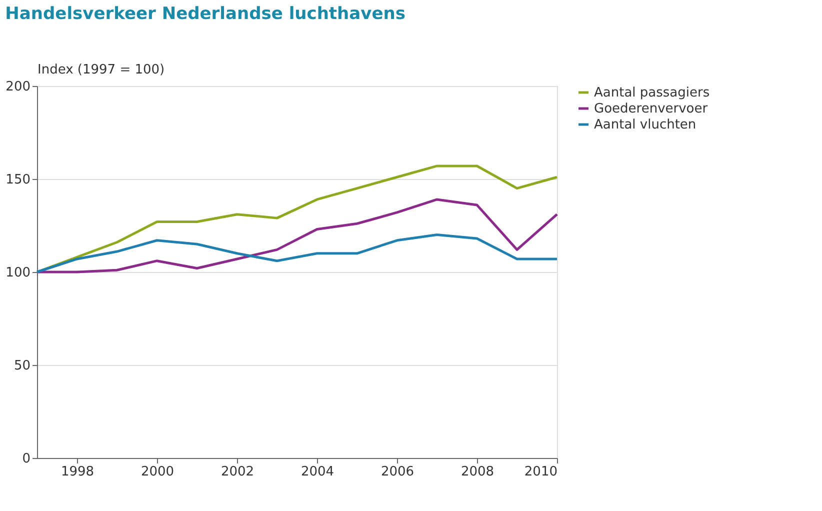  What do you see at coordinates (22, 366) in the screenshot?
I see `y-tick-label: 50` at bounding box center [22, 366].